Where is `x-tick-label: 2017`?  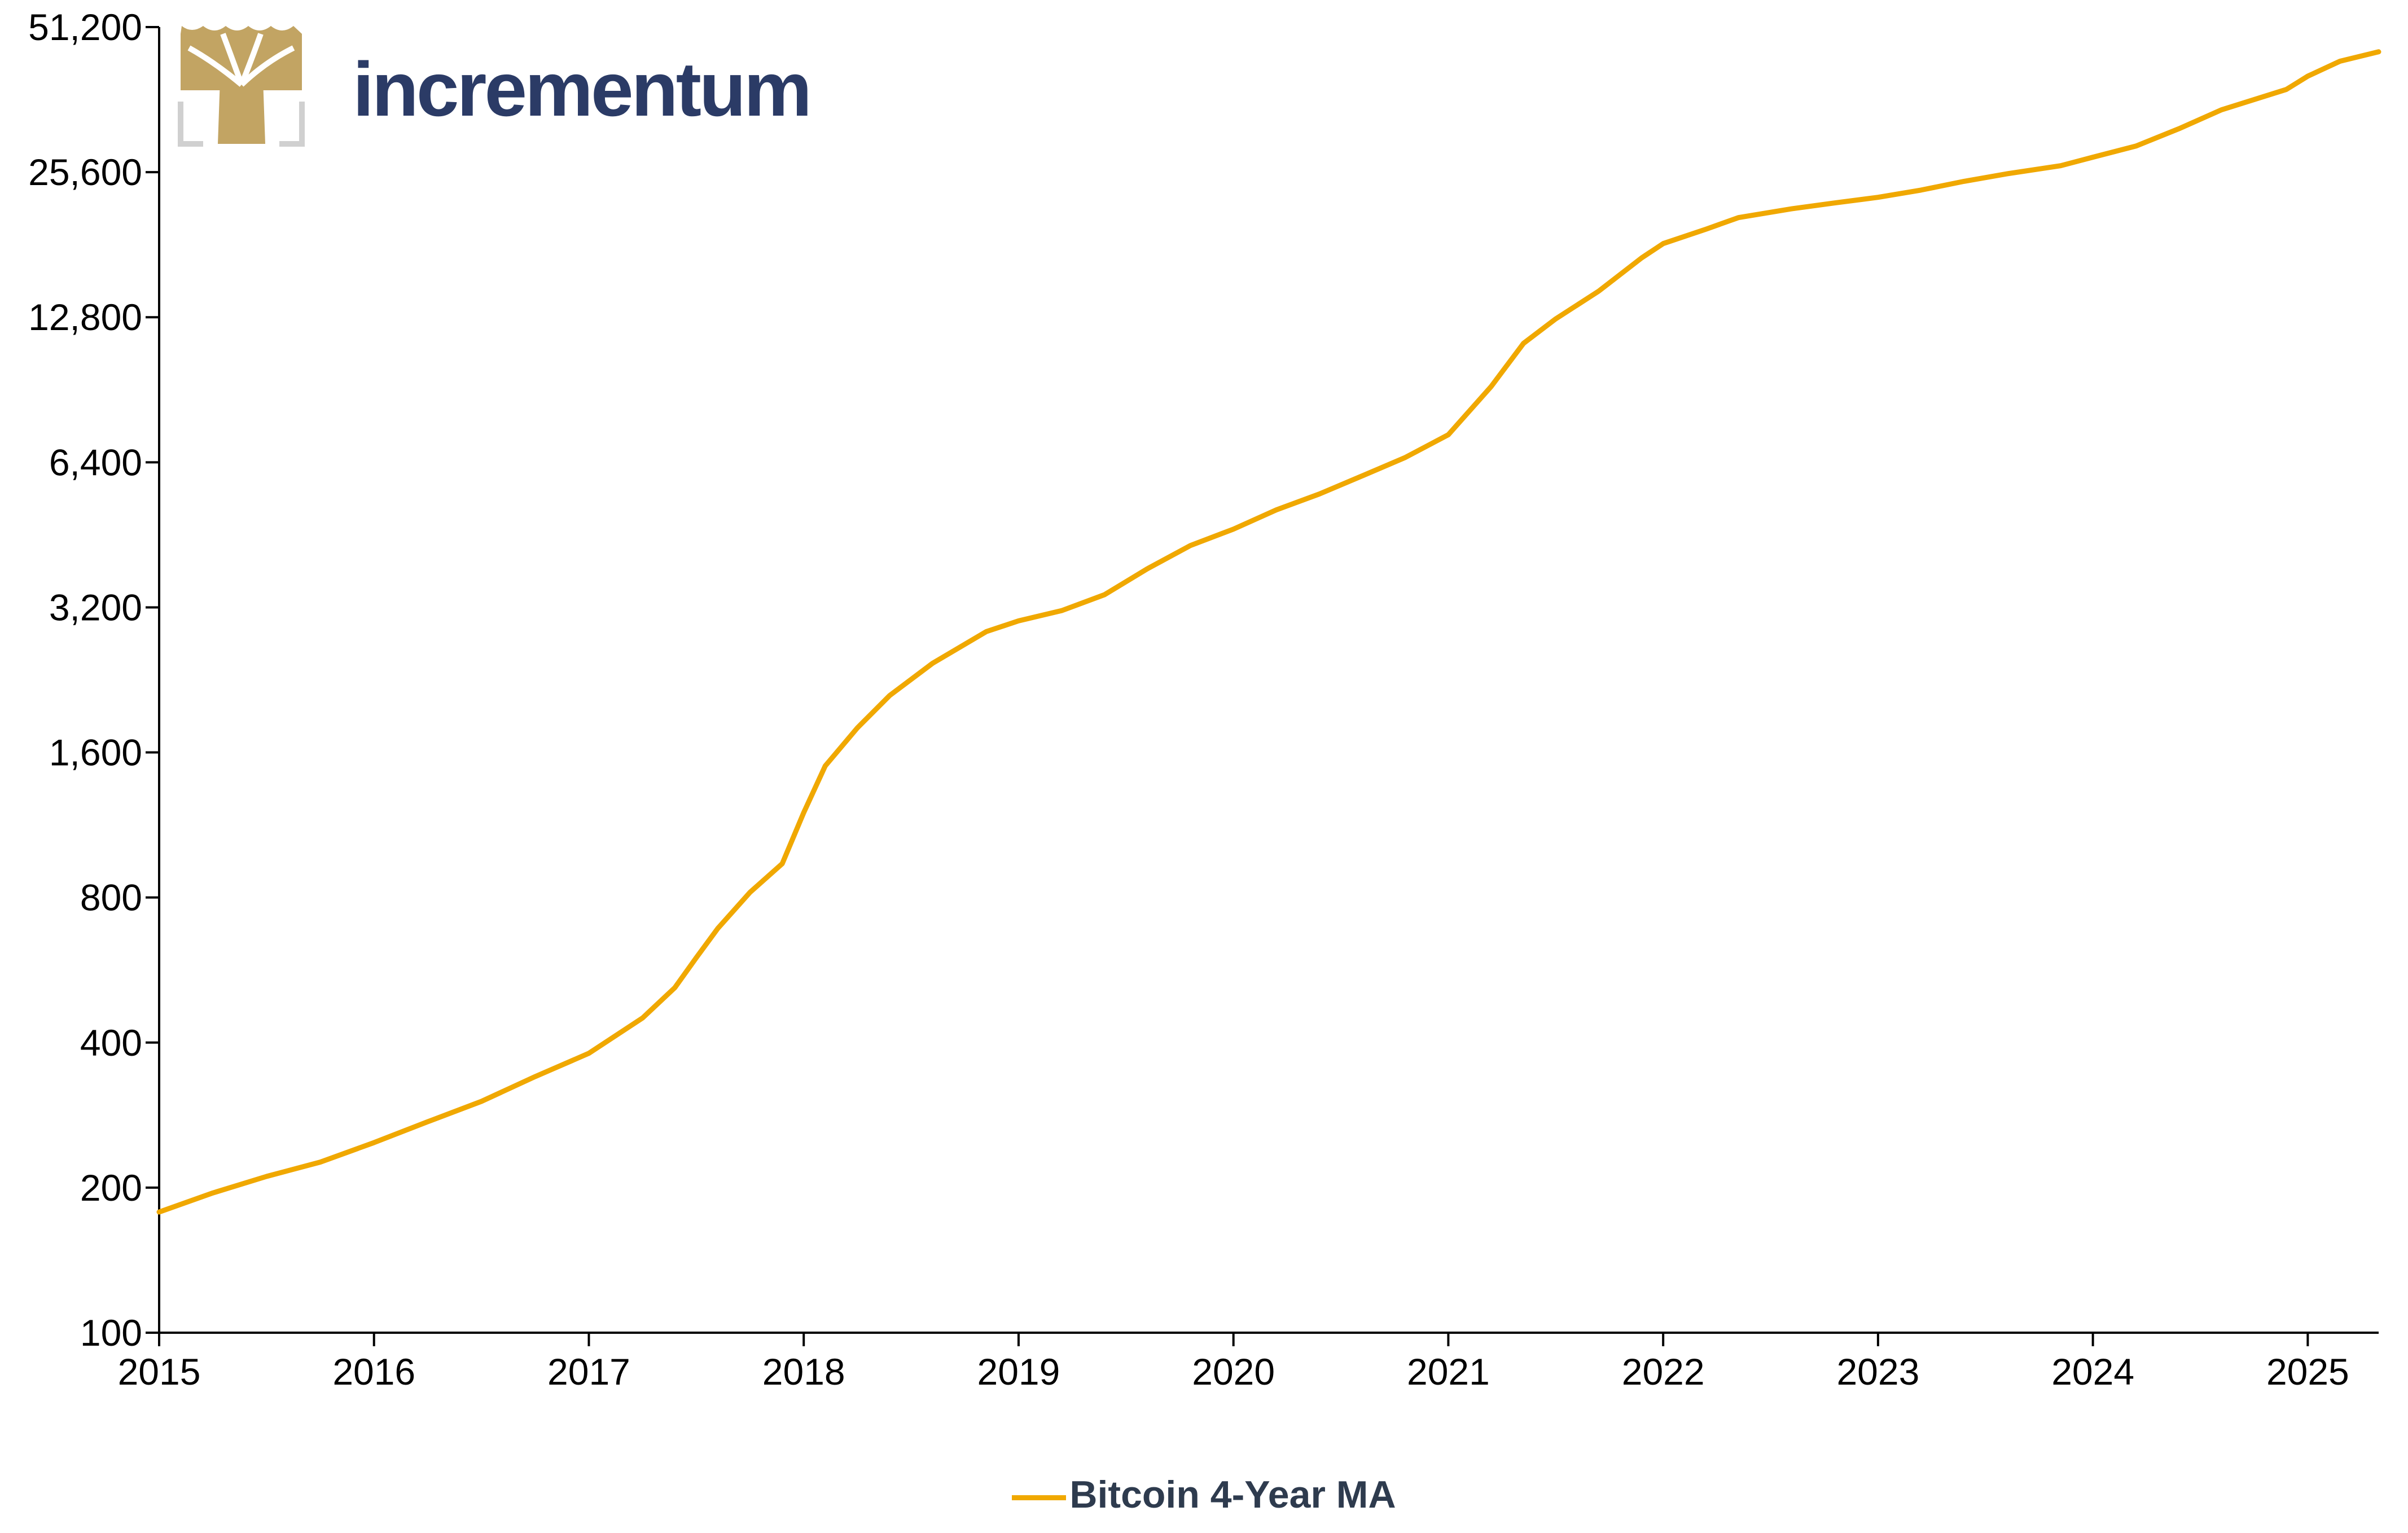 x-tick-label: 2017 is located at coordinates (588, 1372).